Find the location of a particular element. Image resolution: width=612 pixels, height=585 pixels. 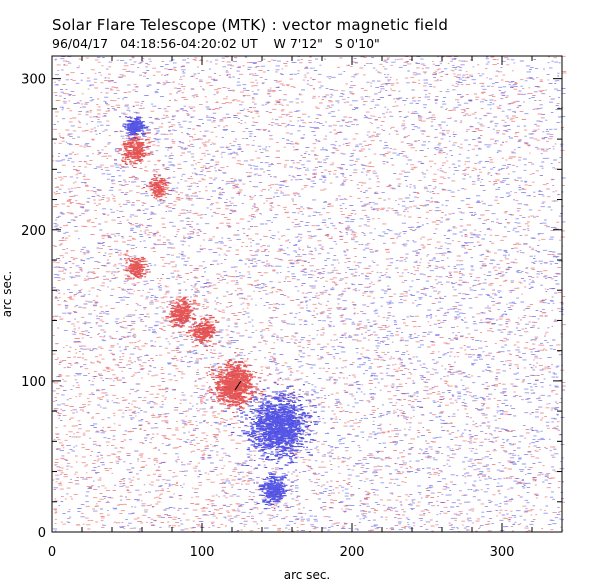

observation-time-range: 04:18:56-04:20:02 UT is located at coordinates (189, 43).